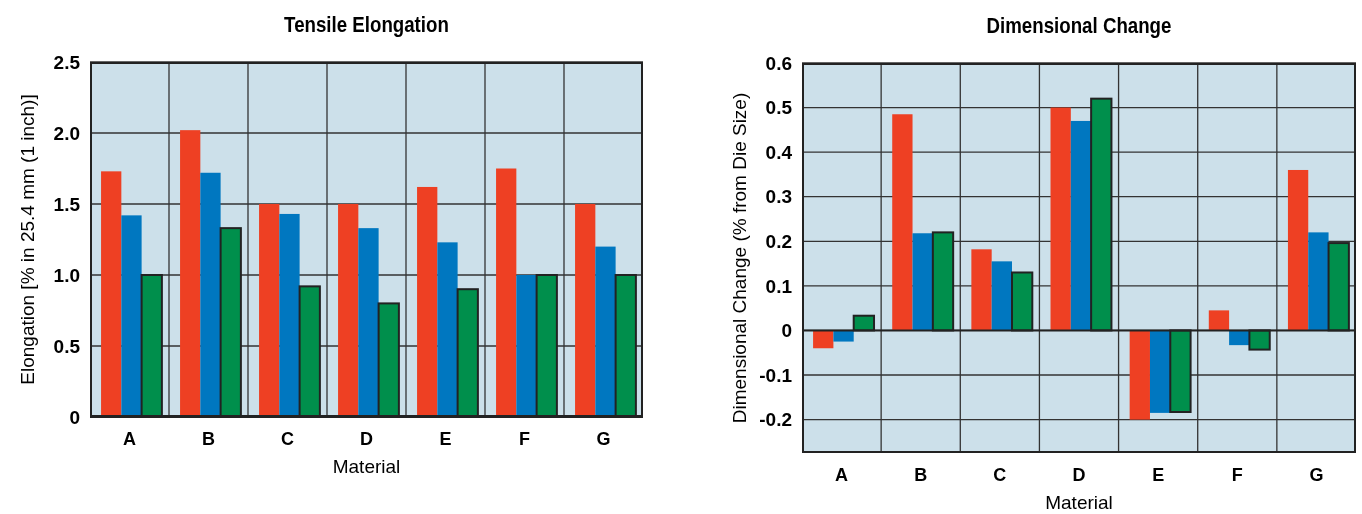 This screenshot has height=514, width=1362. Describe the element at coordinates (66, 275) in the screenshot. I see `y-tick-label: 1.0` at that location.